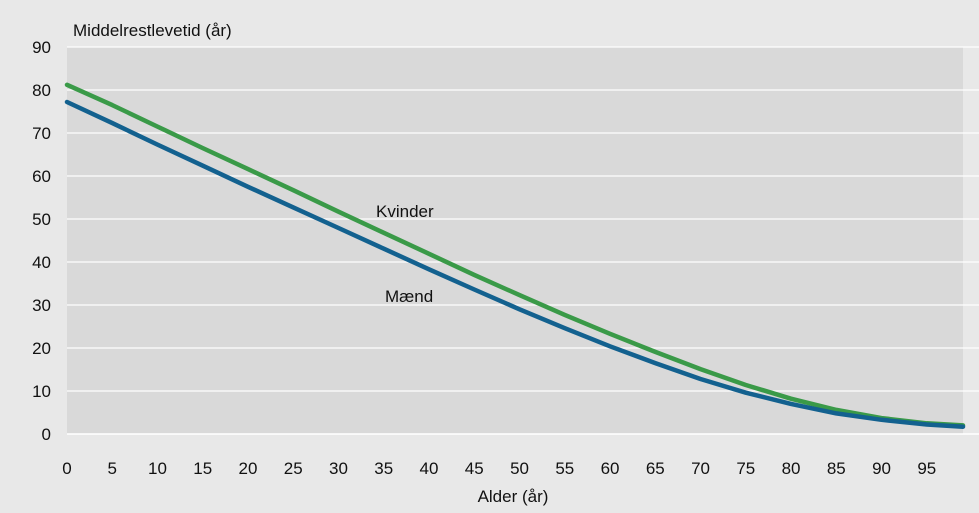  I want to click on y-tick-label: 0, so click(46, 434).